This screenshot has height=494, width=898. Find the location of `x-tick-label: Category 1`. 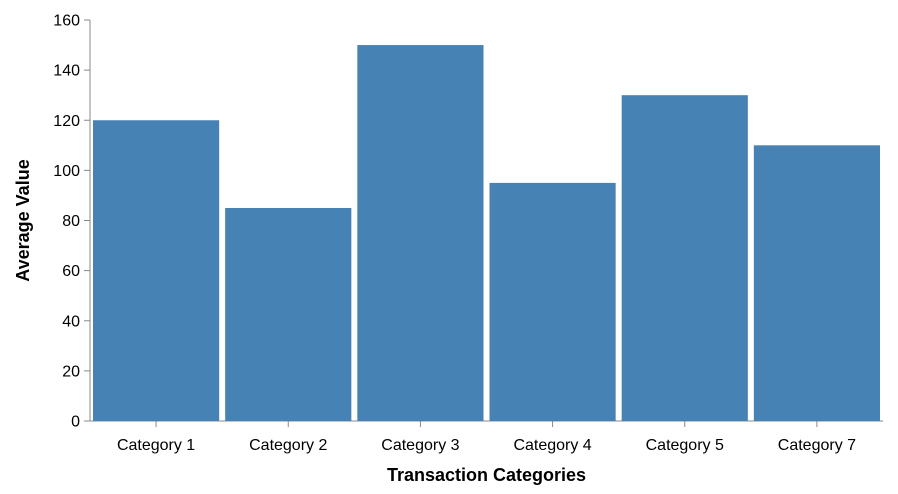

x-tick-label: Category 1 is located at coordinates (156, 445).